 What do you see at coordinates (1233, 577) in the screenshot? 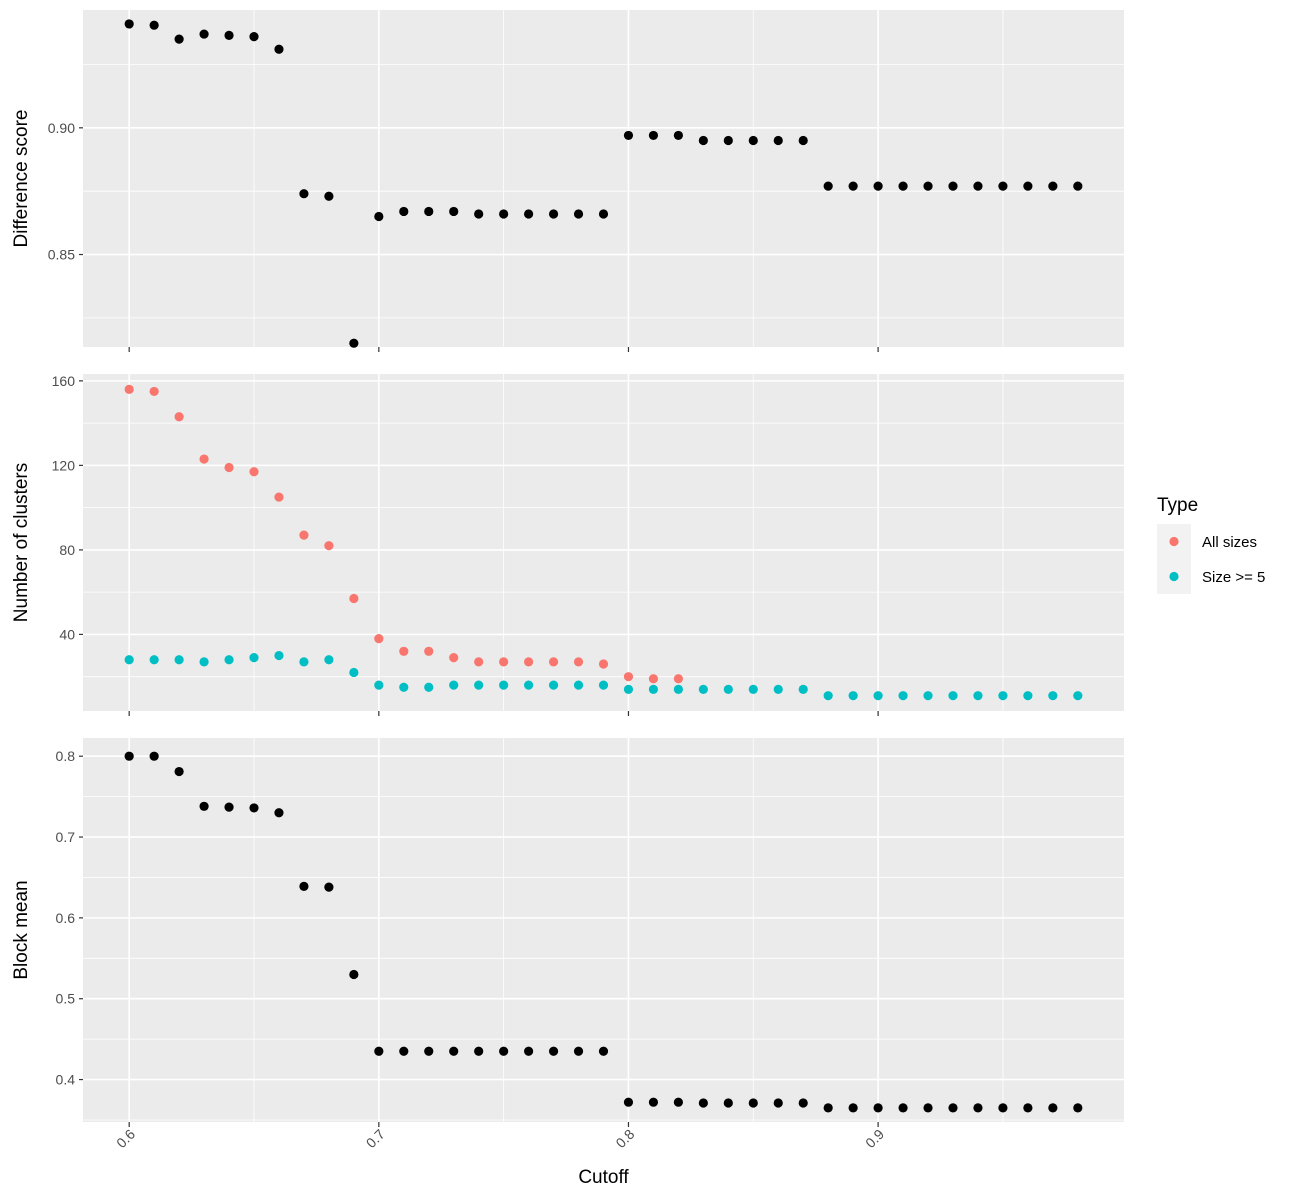
I see `legend-label: Size >= 5` at bounding box center [1233, 577].